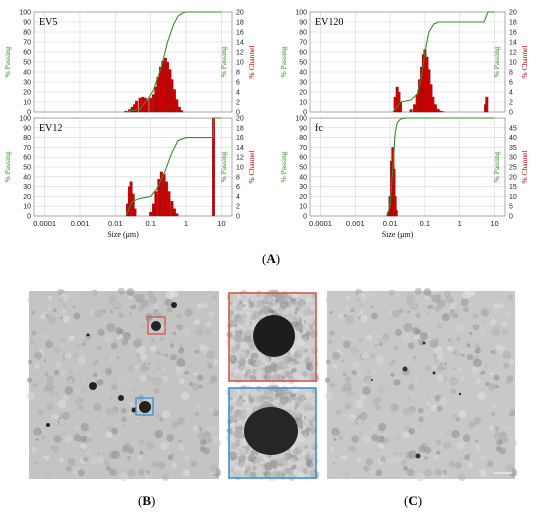  Describe the element at coordinates (398, 234) in the screenshot. I see `xlabel: Size (μm)` at that location.